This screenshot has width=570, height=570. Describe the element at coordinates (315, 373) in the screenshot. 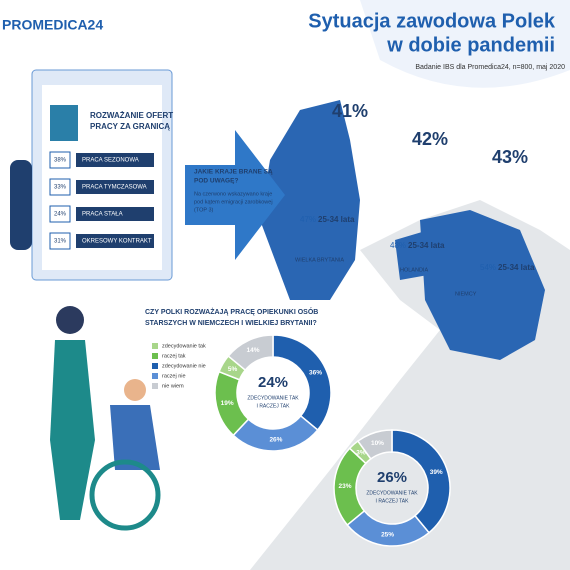

I see `segment-label: 36%` at that location.